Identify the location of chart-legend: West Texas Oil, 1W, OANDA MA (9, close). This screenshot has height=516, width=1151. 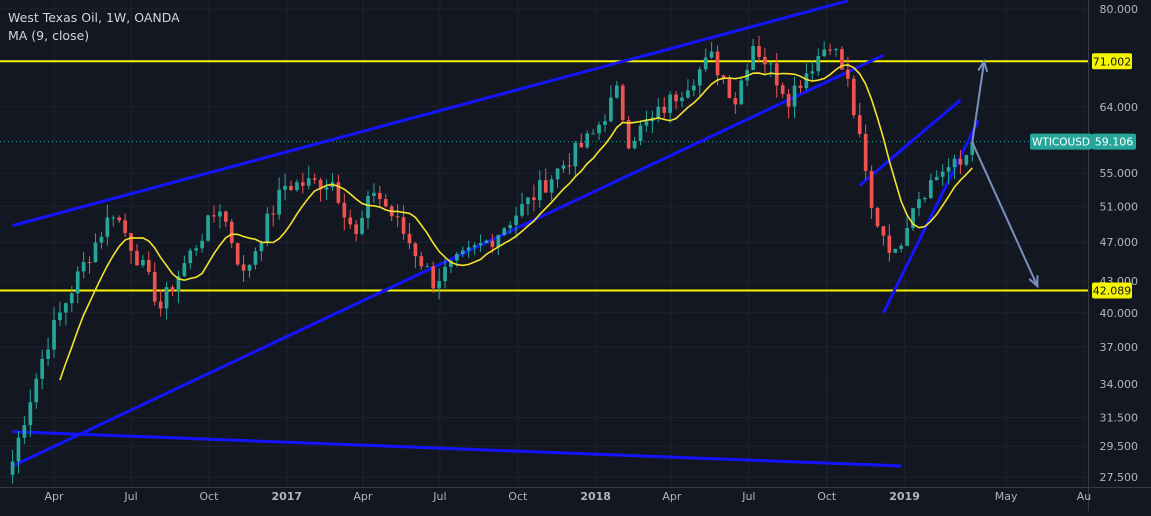
(94, 27).